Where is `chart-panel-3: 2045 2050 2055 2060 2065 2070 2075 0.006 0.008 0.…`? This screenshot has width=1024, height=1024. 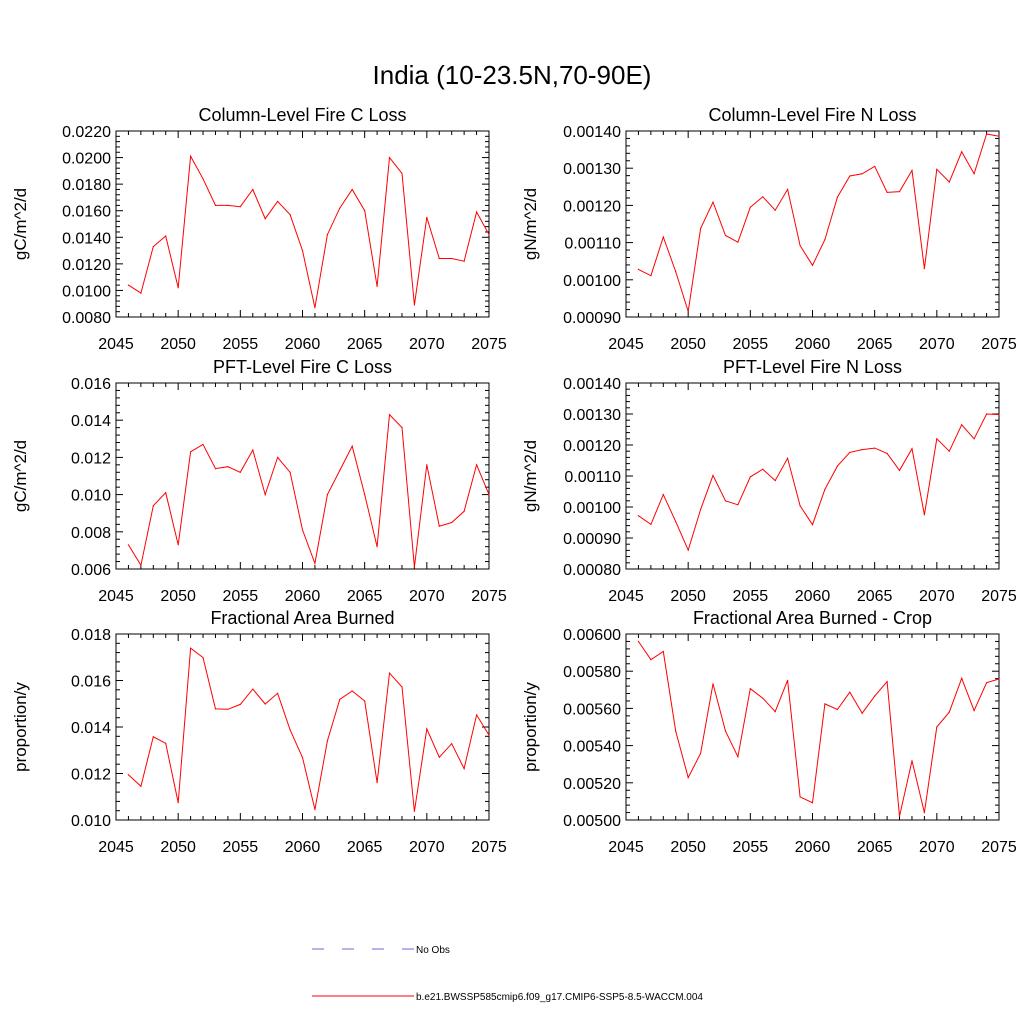 chart-panel-3: 2045 2050 2055 2060 2065 2070 2075 0.006 0.008 0.… is located at coordinates (259, 481).